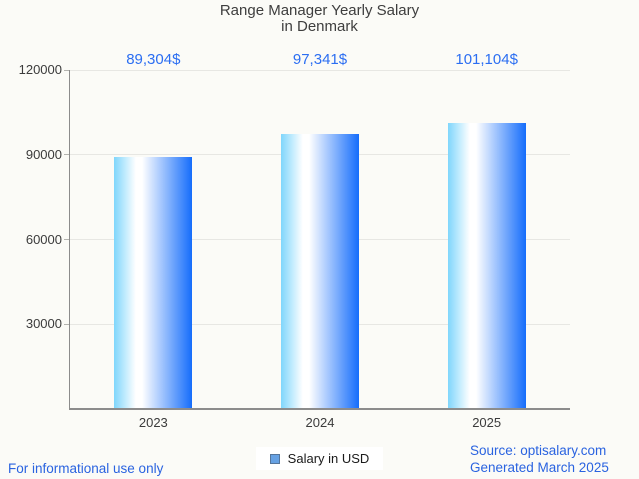  What do you see at coordinates (486, 266) in the screenshot?
I see `bar-2025` at bounding box center [486, 266].